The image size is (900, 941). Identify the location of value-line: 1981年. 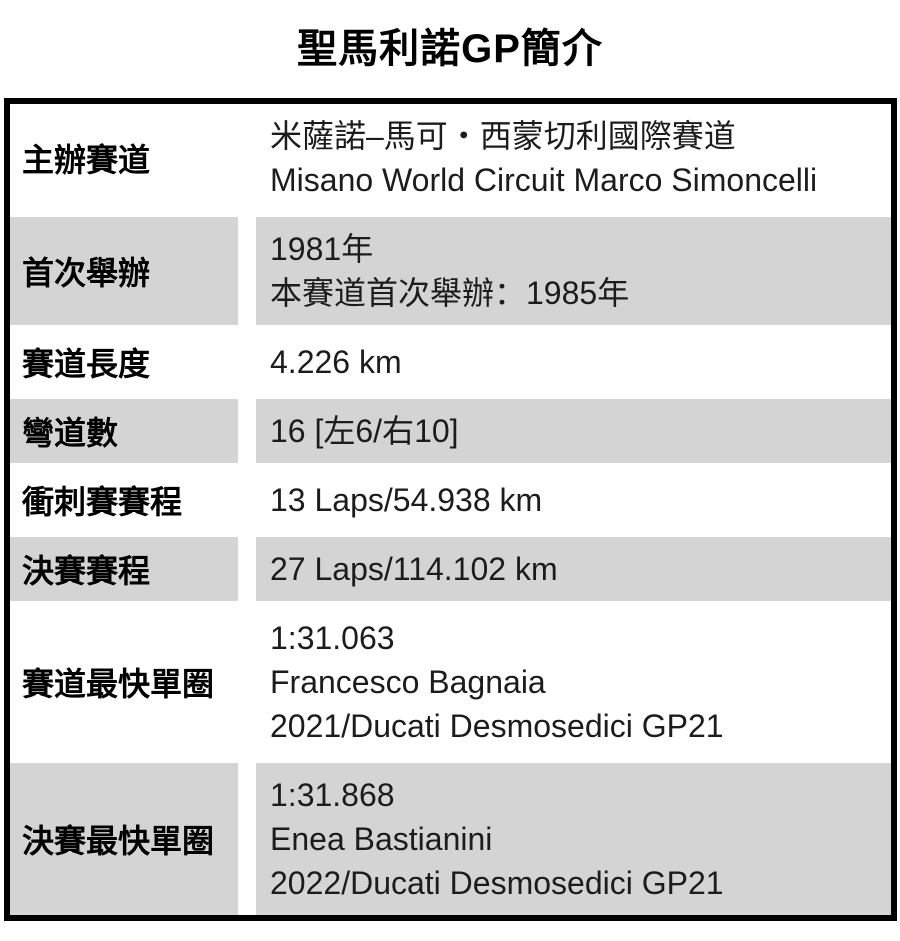
(322, 249).